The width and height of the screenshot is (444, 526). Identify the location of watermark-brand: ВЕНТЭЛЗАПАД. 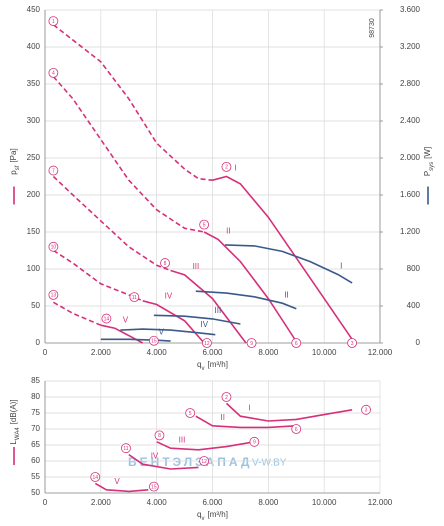
(190, 462).